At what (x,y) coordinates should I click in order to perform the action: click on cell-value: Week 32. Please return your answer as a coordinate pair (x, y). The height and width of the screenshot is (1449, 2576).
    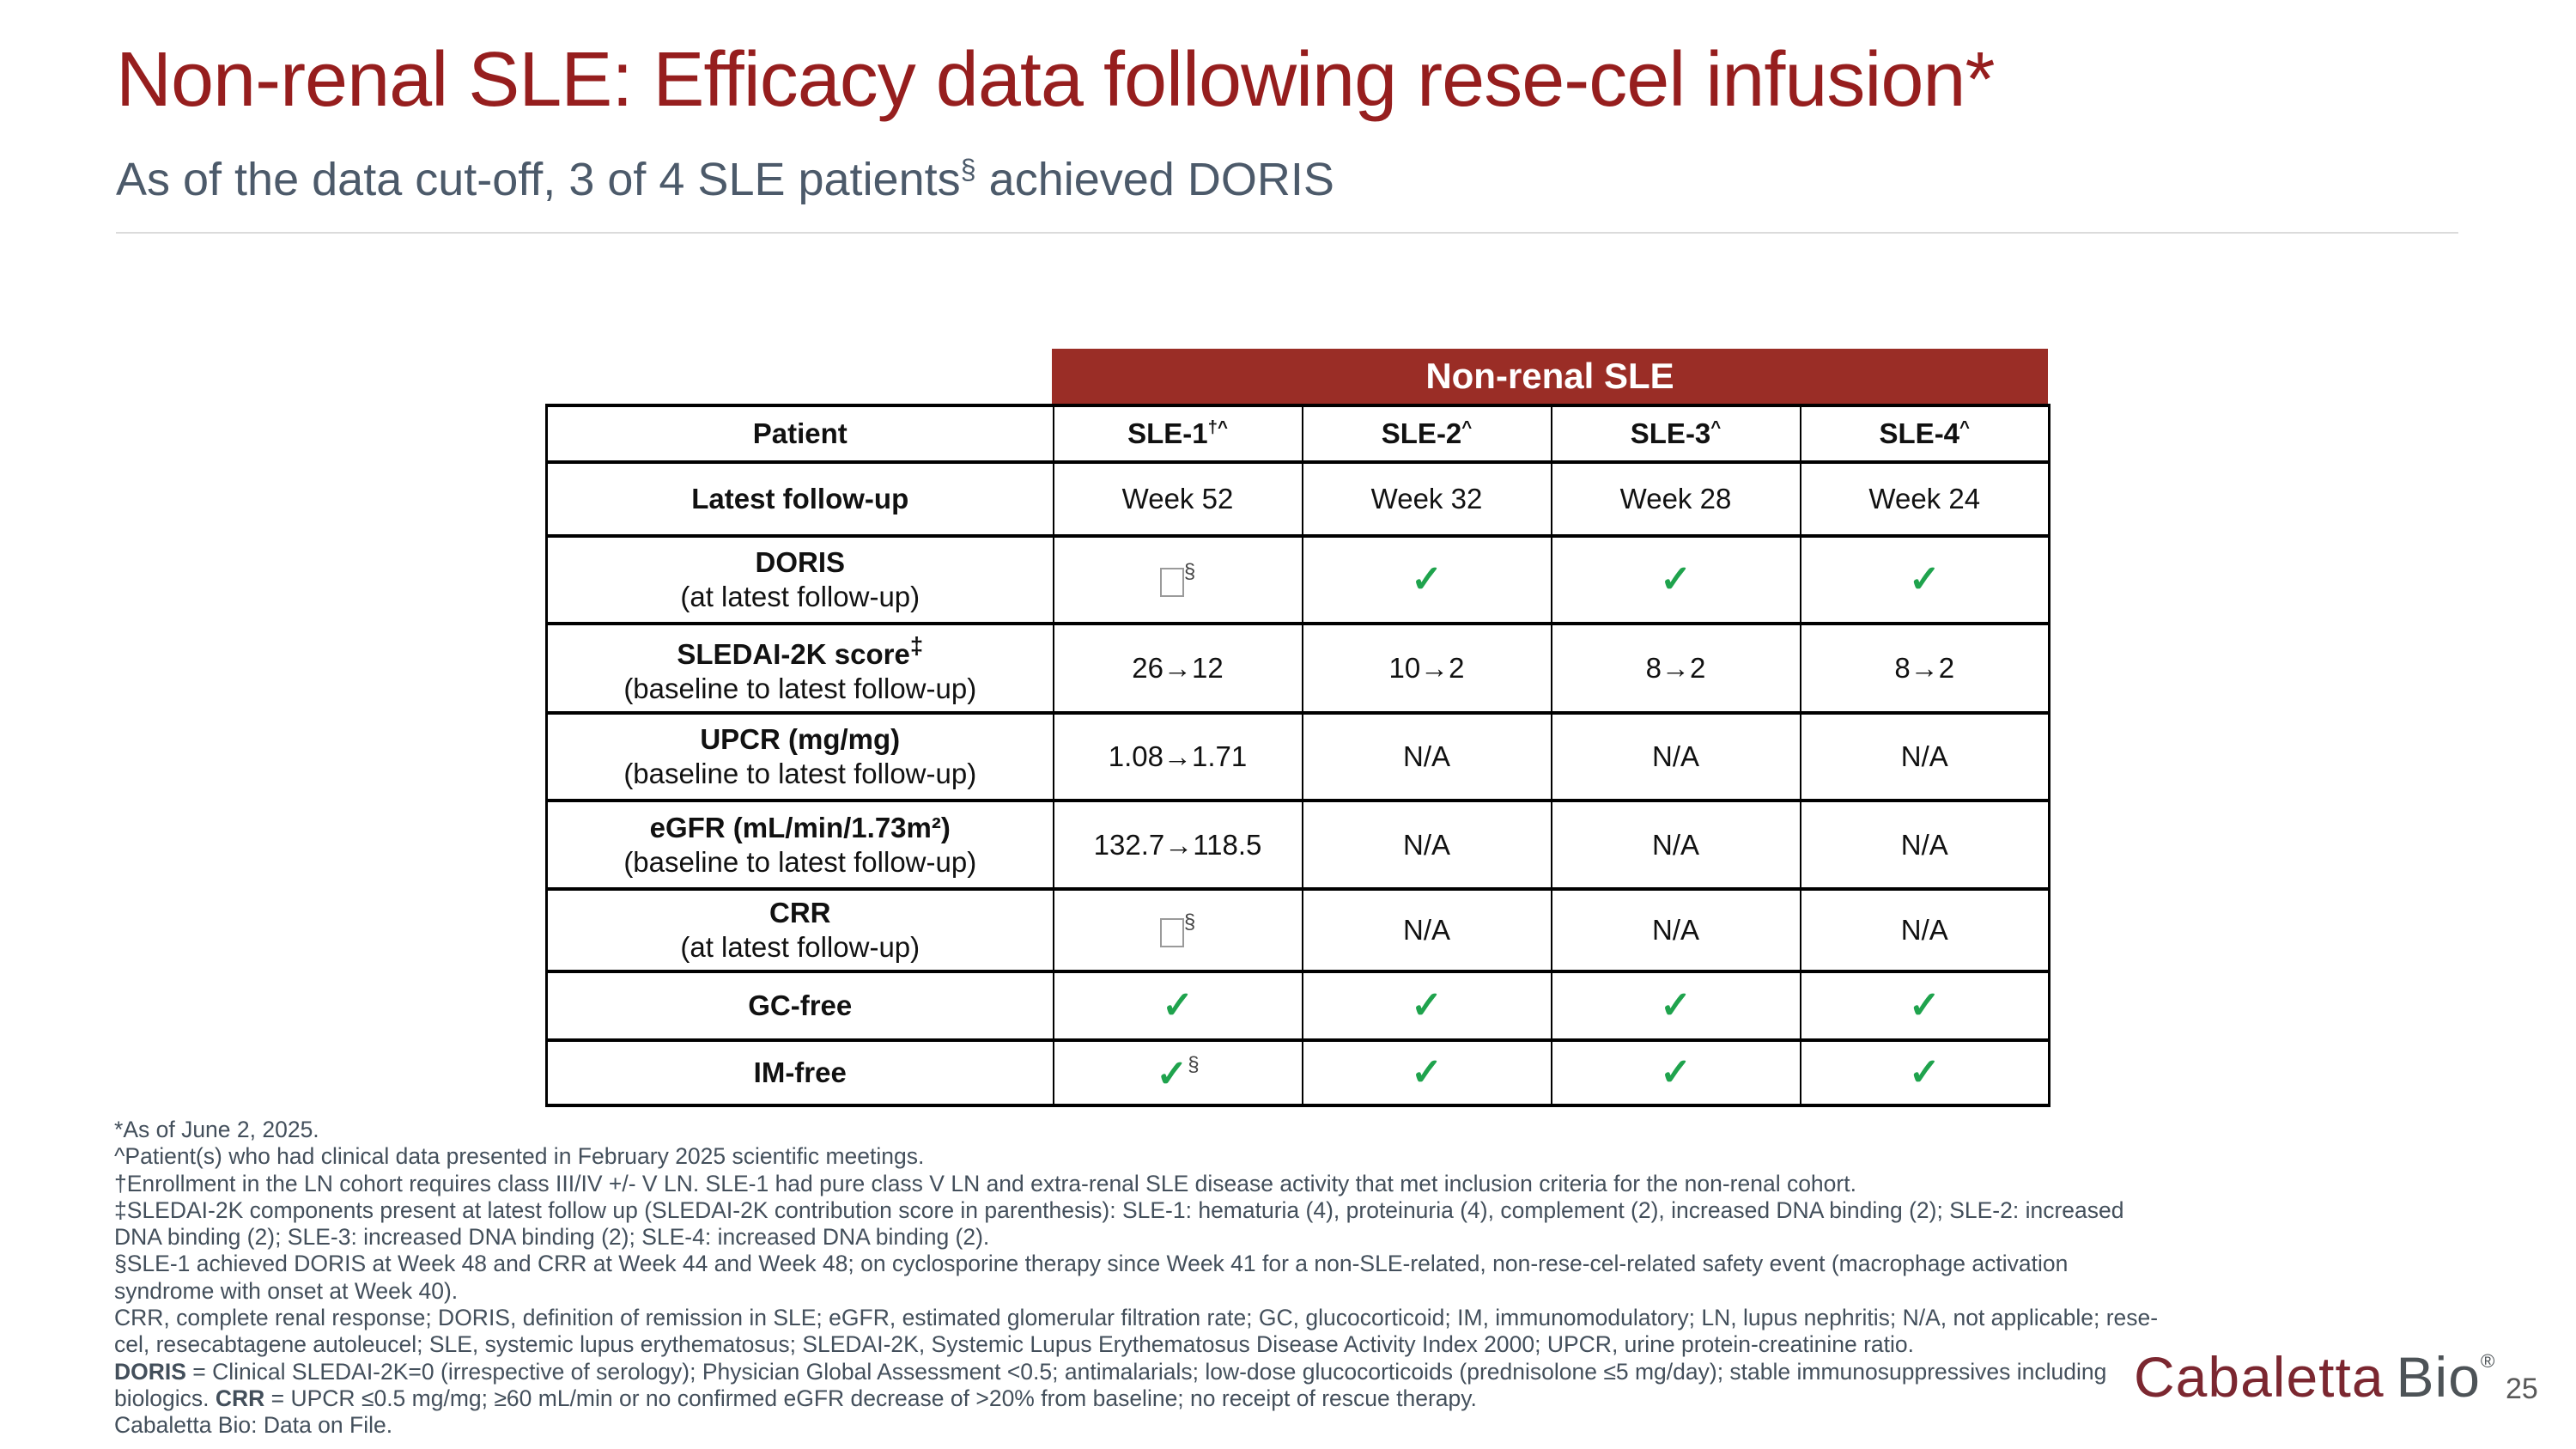
    Looking at the image, I should click on (1426, 498).